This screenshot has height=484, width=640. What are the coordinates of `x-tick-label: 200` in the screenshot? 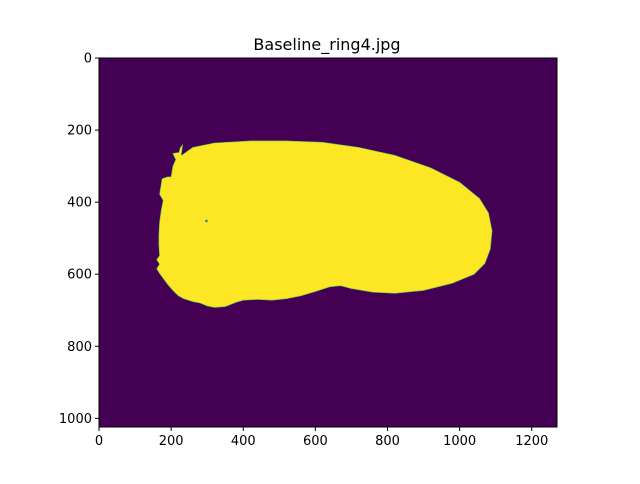 It's located at (171, 441).